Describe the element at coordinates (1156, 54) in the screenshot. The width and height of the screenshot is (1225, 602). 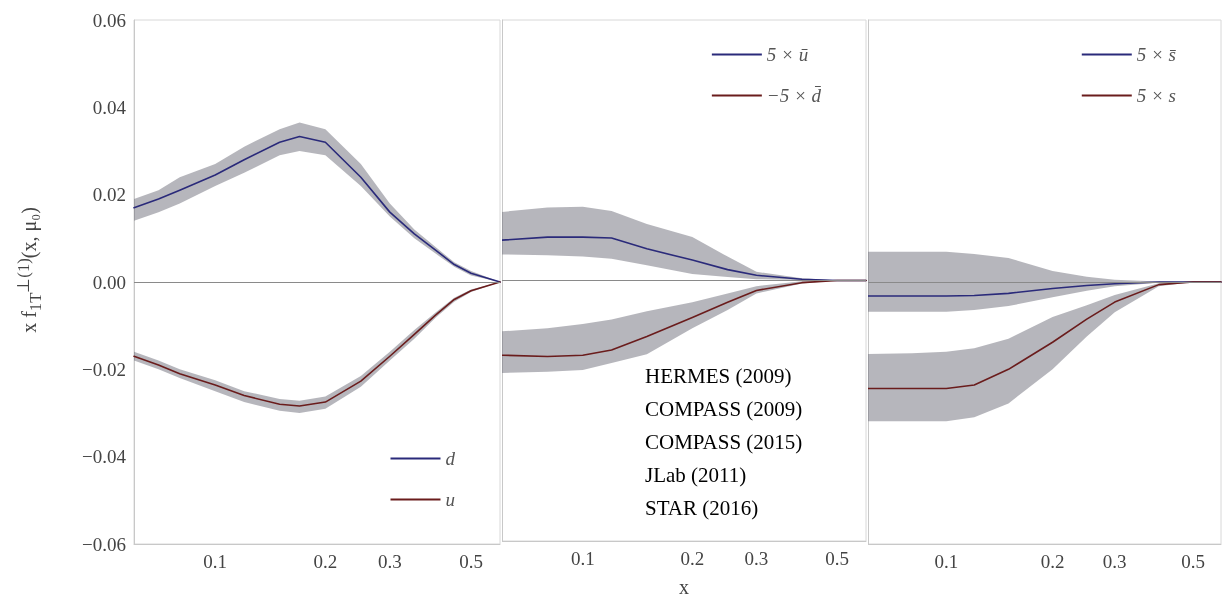
I see `legend-label: 5 × s̄` at that location.